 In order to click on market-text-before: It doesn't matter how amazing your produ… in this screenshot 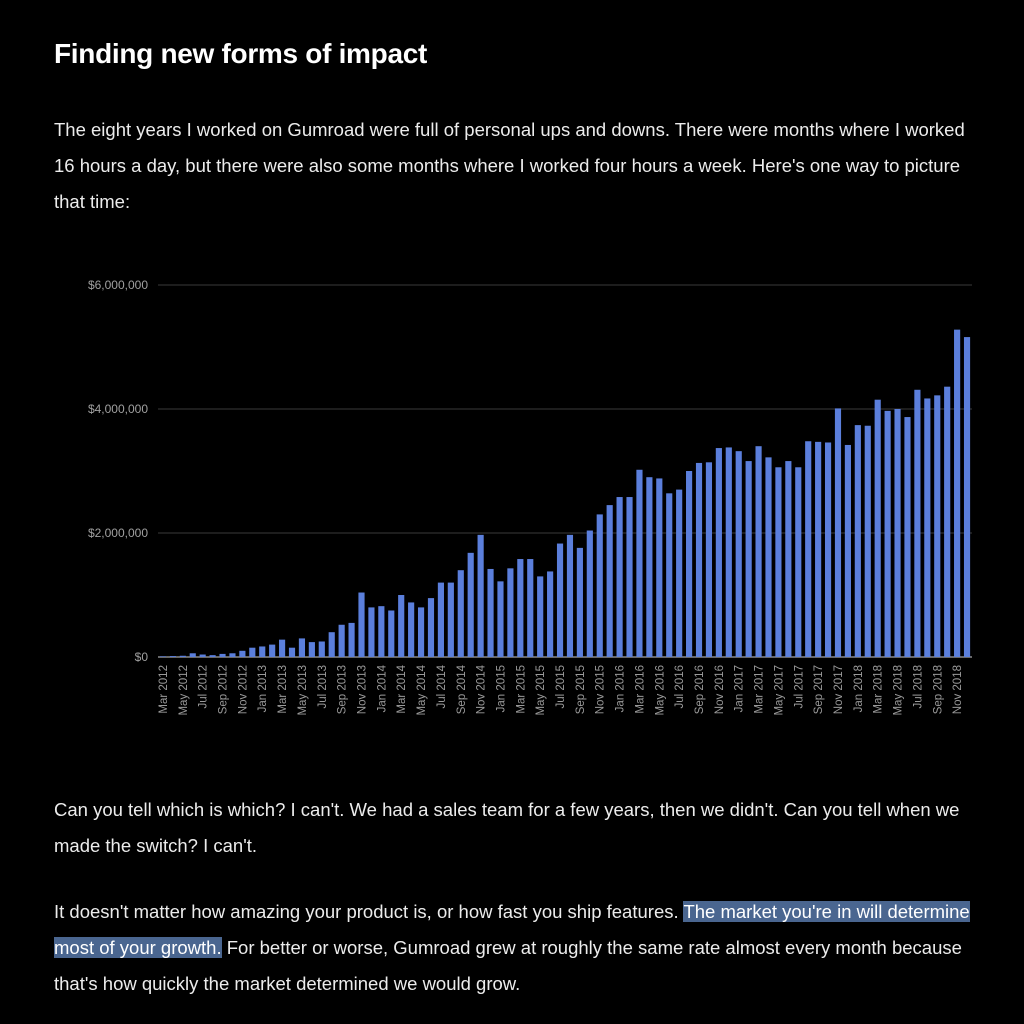, I will do `click(369, 911)`.